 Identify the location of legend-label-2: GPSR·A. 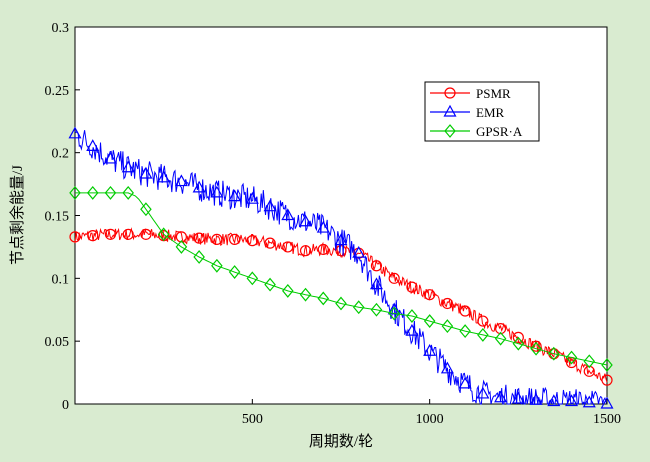
(499, 131).